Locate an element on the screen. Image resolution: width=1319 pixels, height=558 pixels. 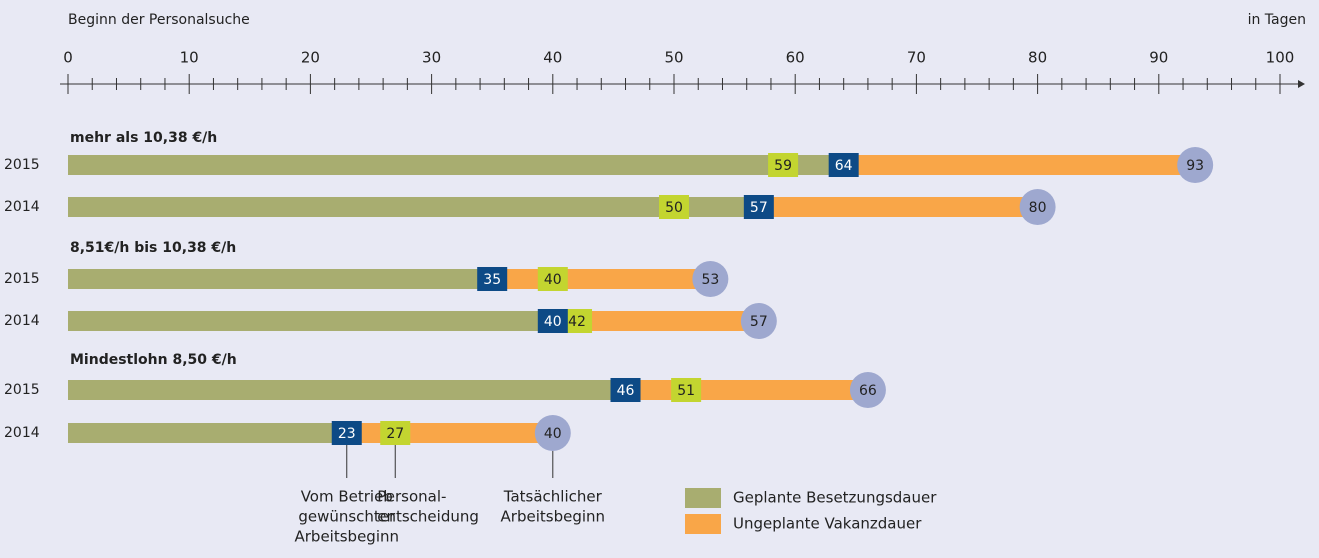
desired-label: 40 is located at coordinates (553, 322).